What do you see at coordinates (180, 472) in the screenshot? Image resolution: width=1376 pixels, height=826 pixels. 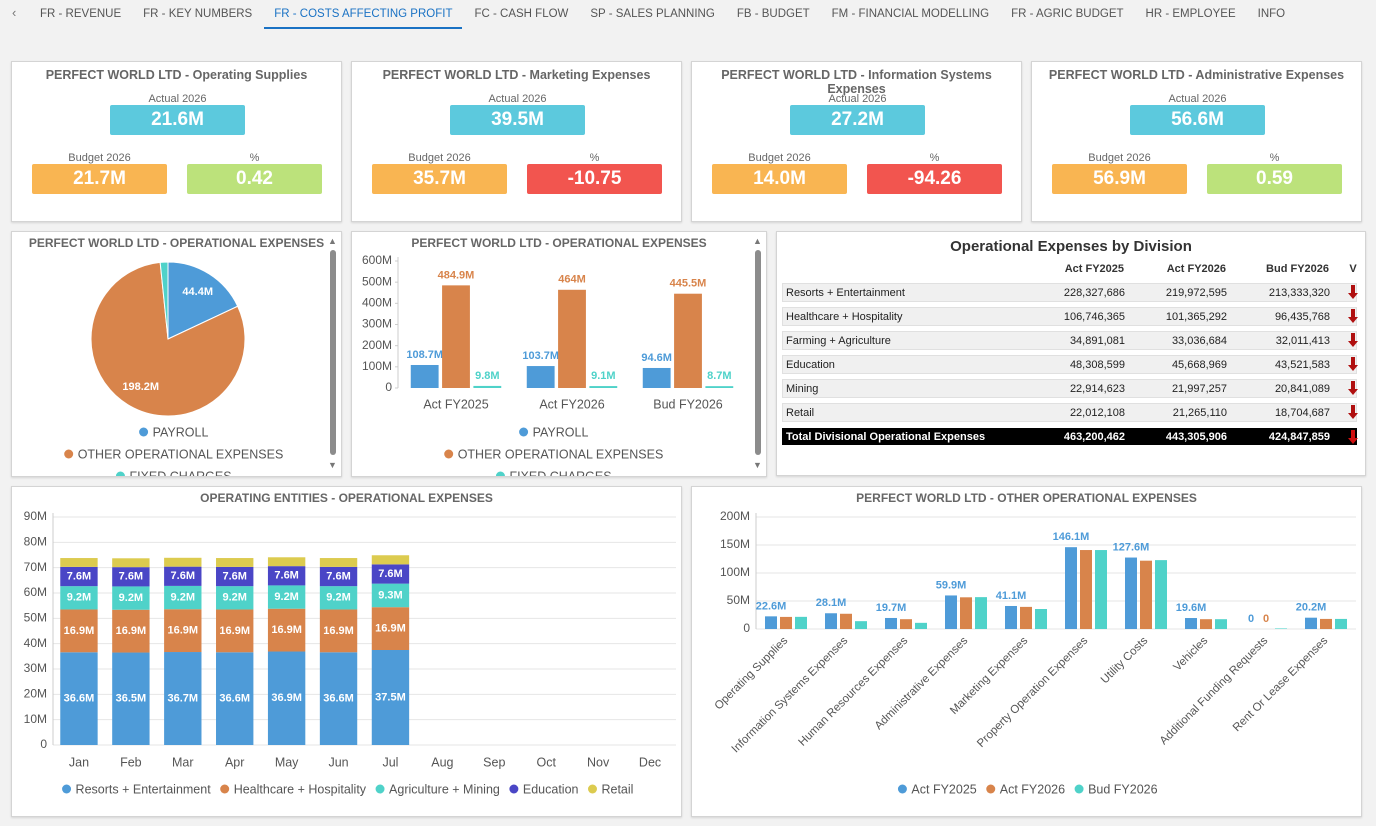 I see `legend-label: FIXED CHARGES` at bounding box center [180, 472].